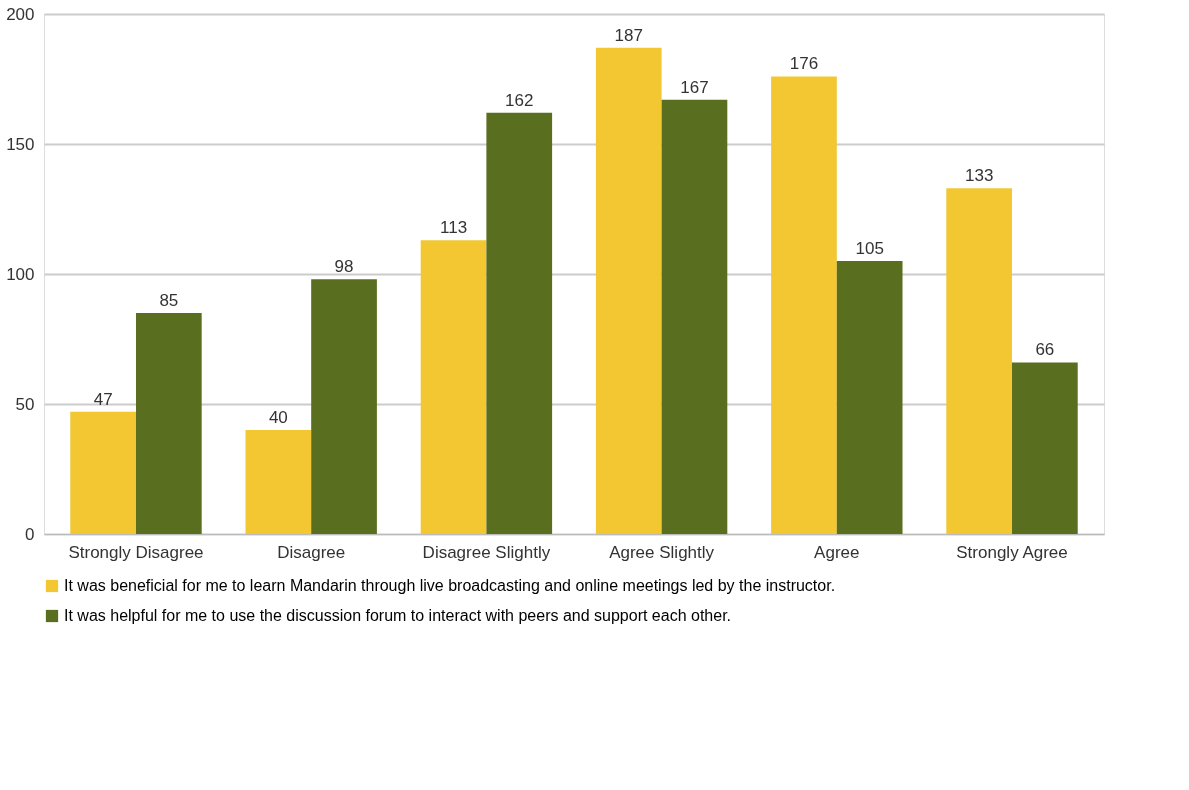 This screenshot has width=1189, height=790. I want to click on data-label: 133, so click(979, 176).